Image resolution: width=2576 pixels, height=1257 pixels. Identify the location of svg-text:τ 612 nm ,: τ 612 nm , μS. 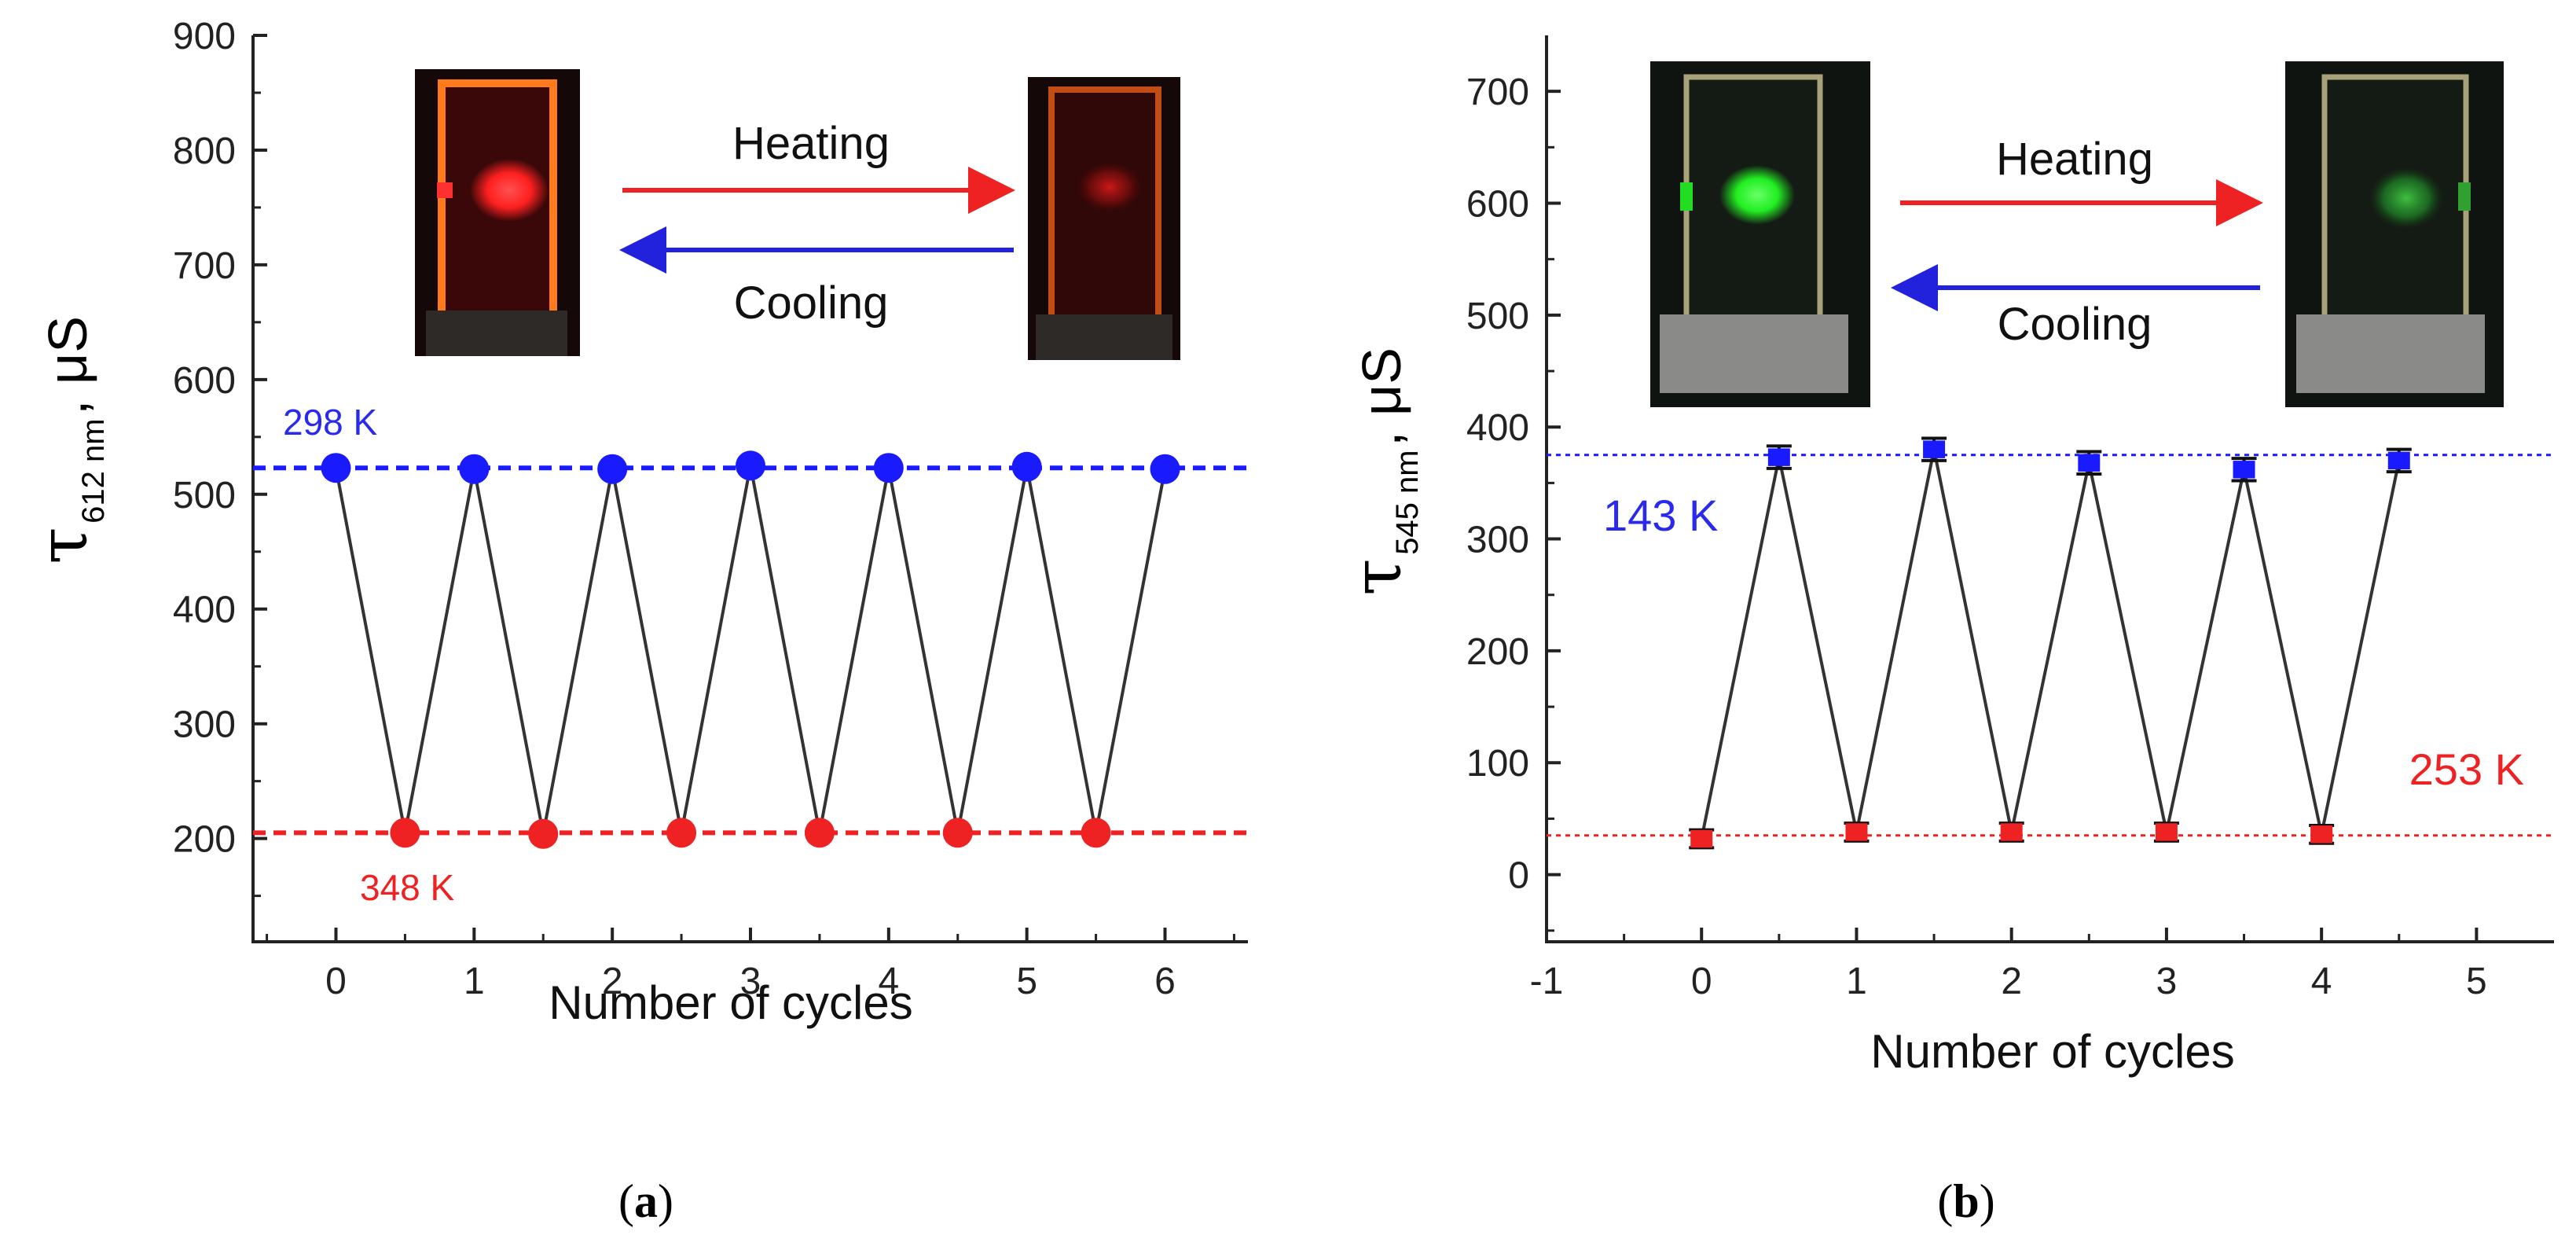
(67, 440).